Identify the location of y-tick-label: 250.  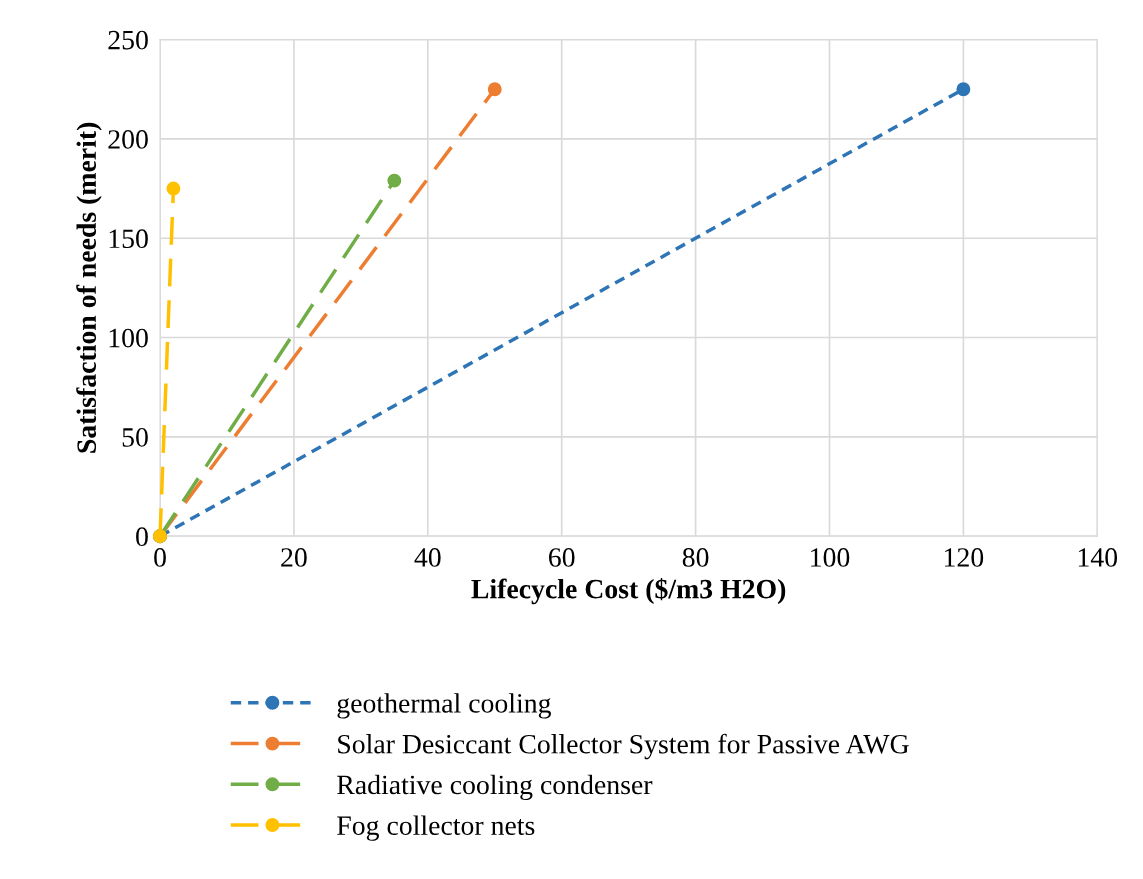
(128, 40).